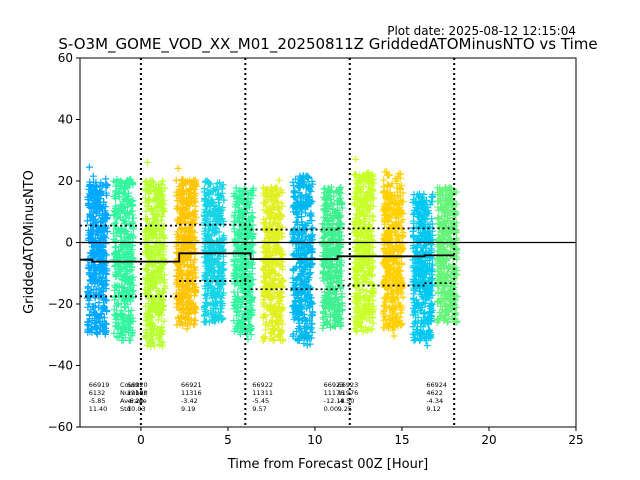 The height and width of the screenshot is (480, 640). Describe the element at coordinates (260, 401) in the screenshot. I see `stat-label-line: -5.45` at that location.